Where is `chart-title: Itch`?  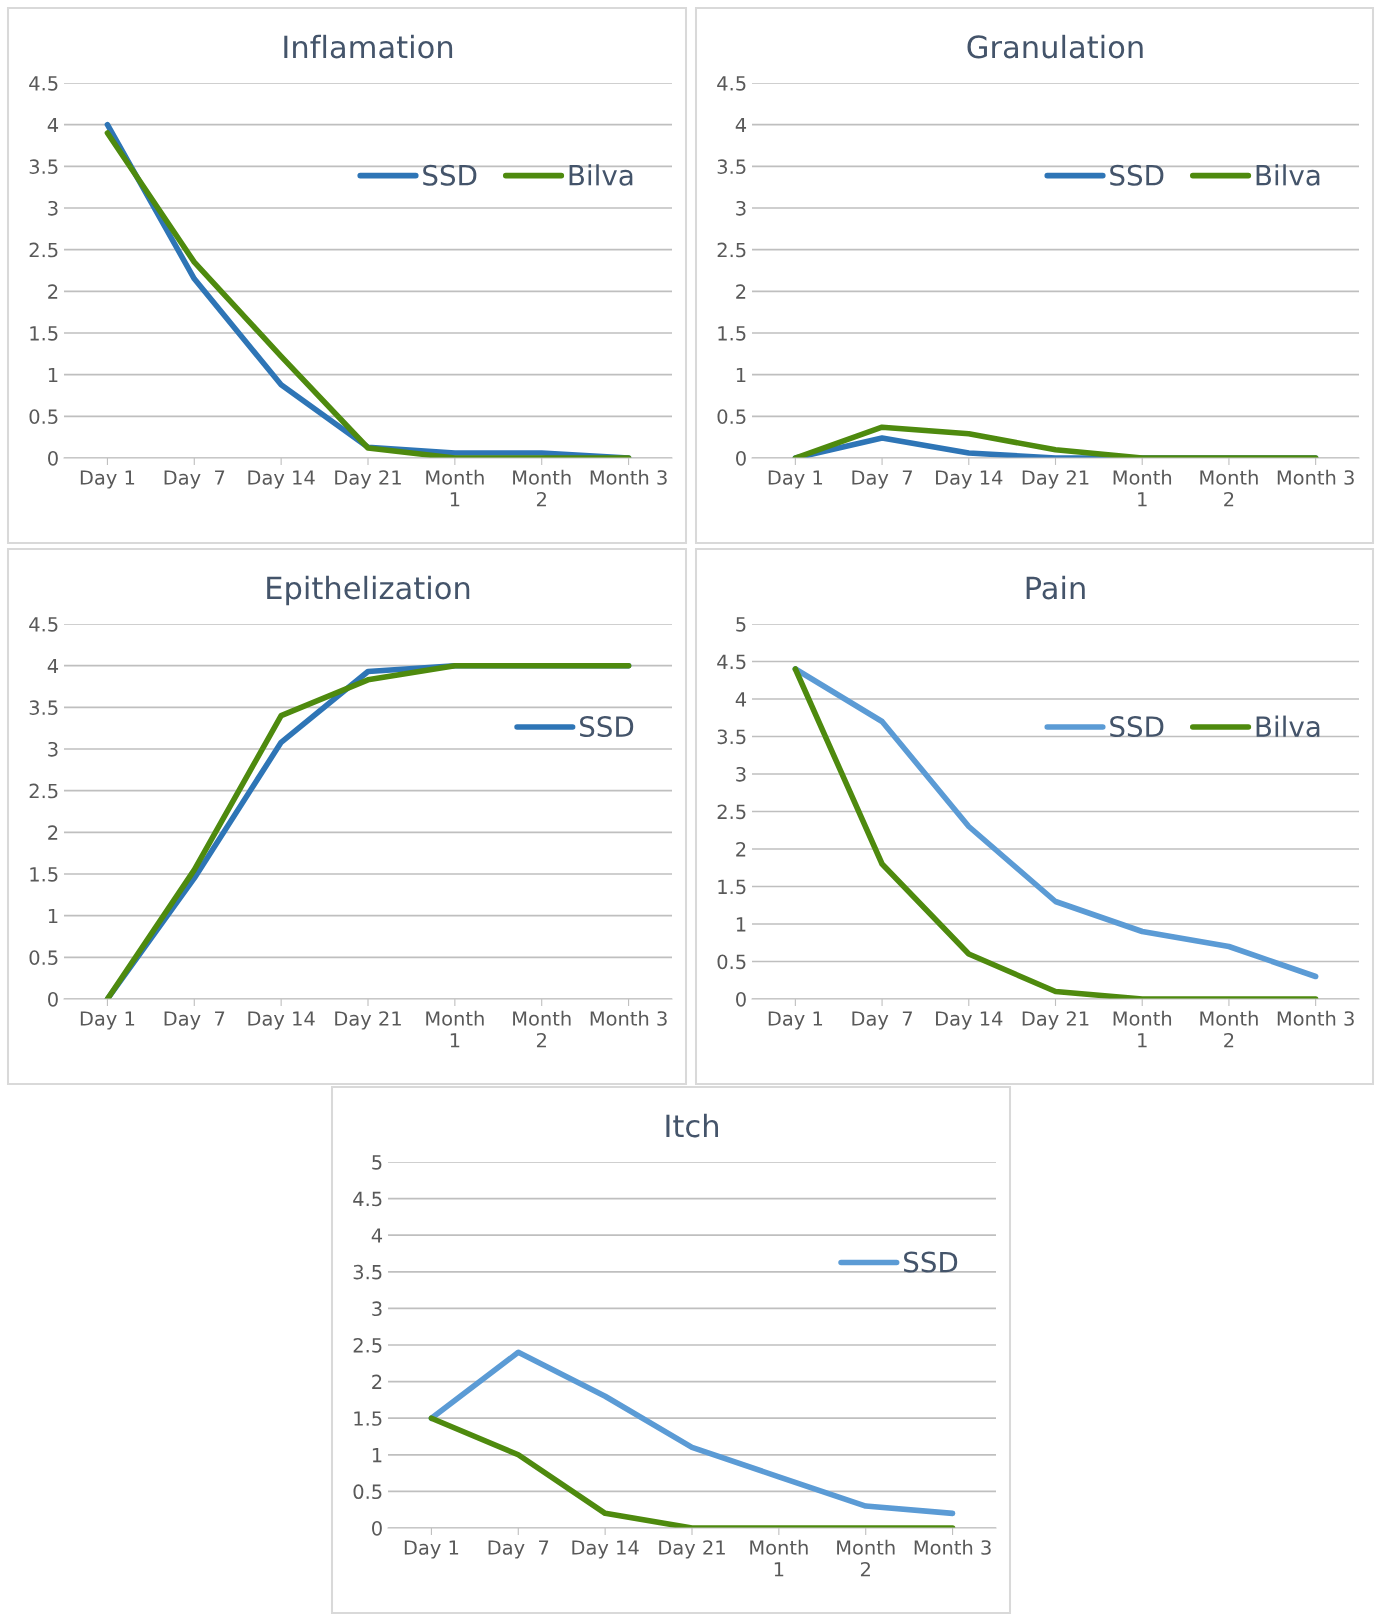 chart-title: Itch is located at coordinates (692, 1125).